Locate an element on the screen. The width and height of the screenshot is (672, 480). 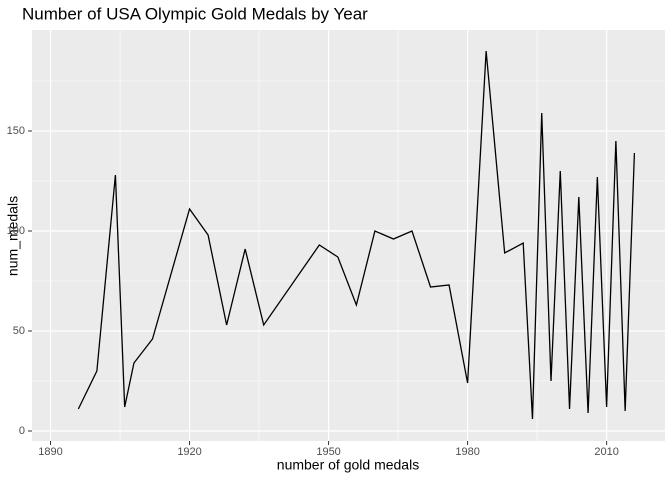
y-tick-label: 50 is located at coordinates (19, 331).